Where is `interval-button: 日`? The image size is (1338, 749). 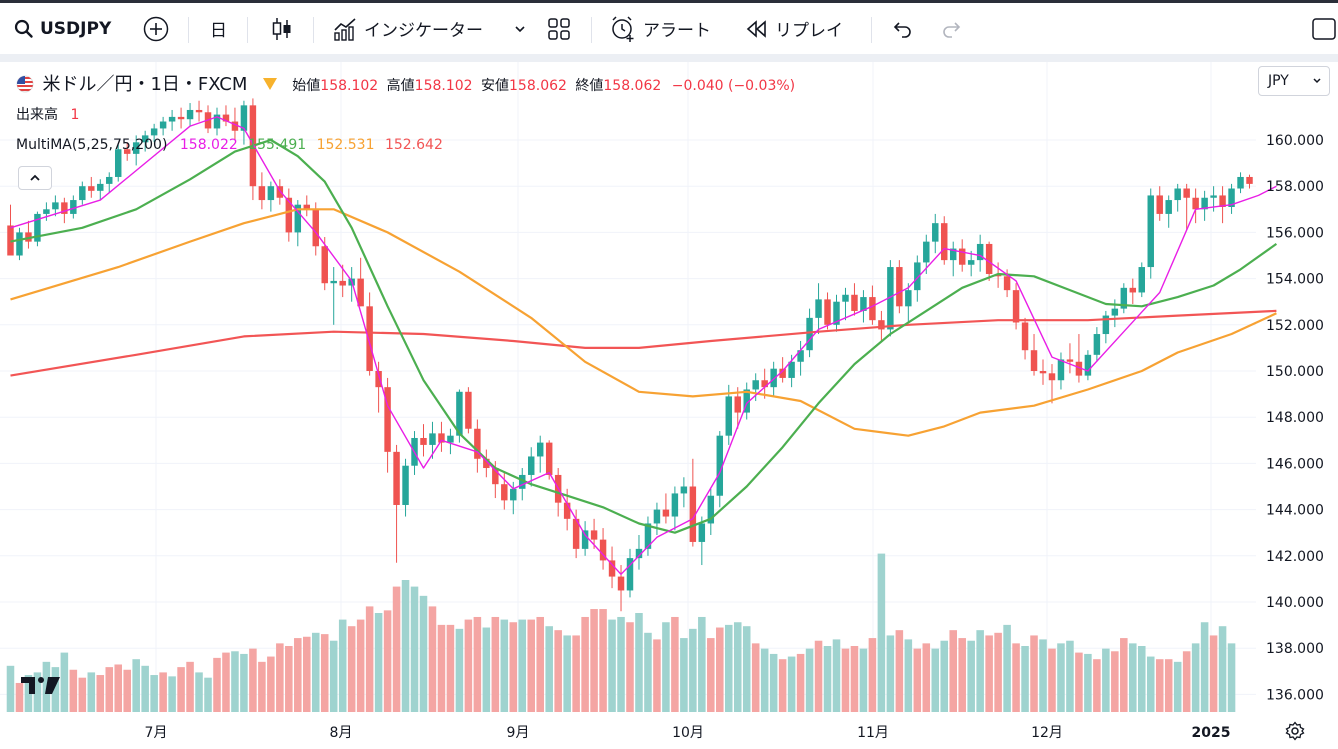 interval-button: 日 is located at coordinates (218, 28).